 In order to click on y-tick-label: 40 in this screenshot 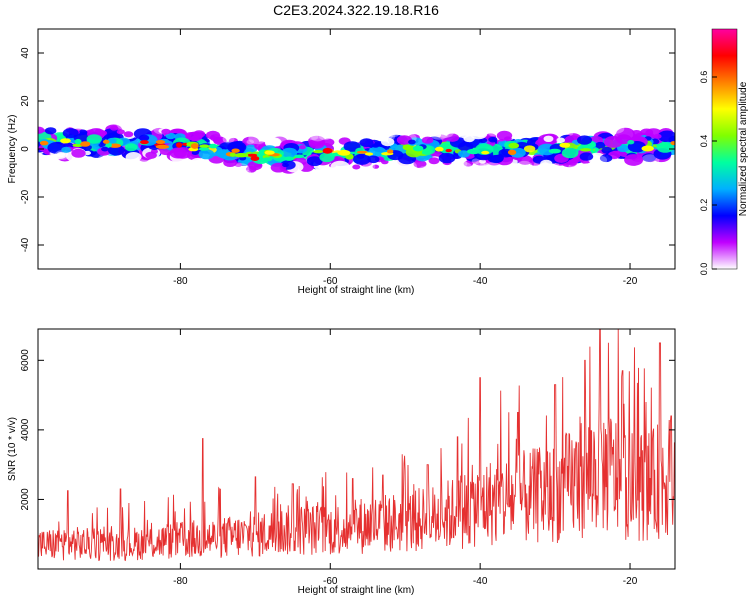, I will do `click(25, 53)`.